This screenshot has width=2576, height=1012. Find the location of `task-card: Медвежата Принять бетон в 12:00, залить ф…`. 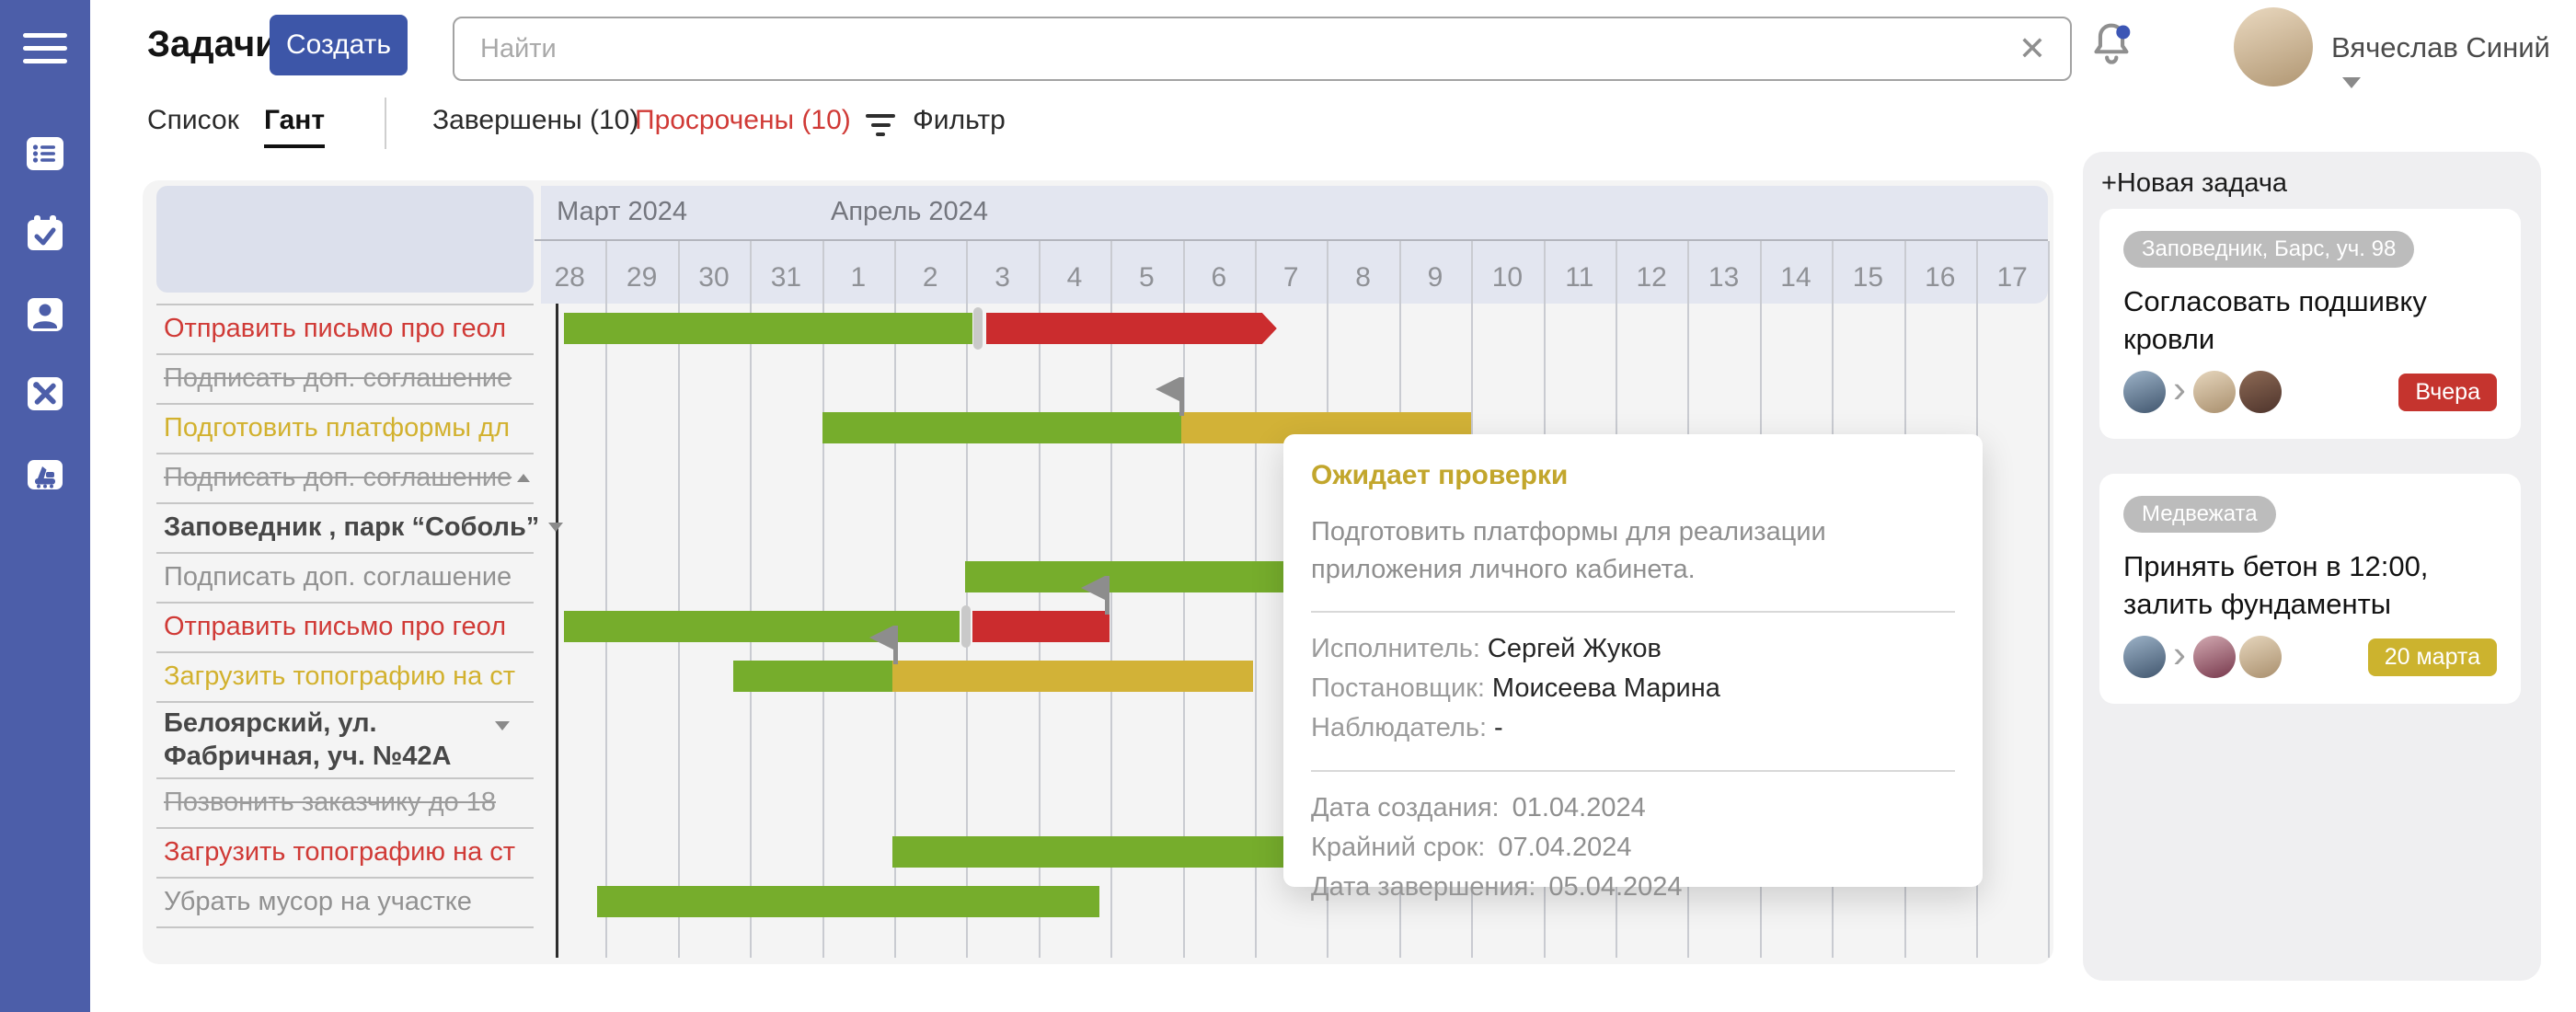

task-card: Медвежата Принять бетон в 12:00, залить ф… is located at coordinates (2310, 589).